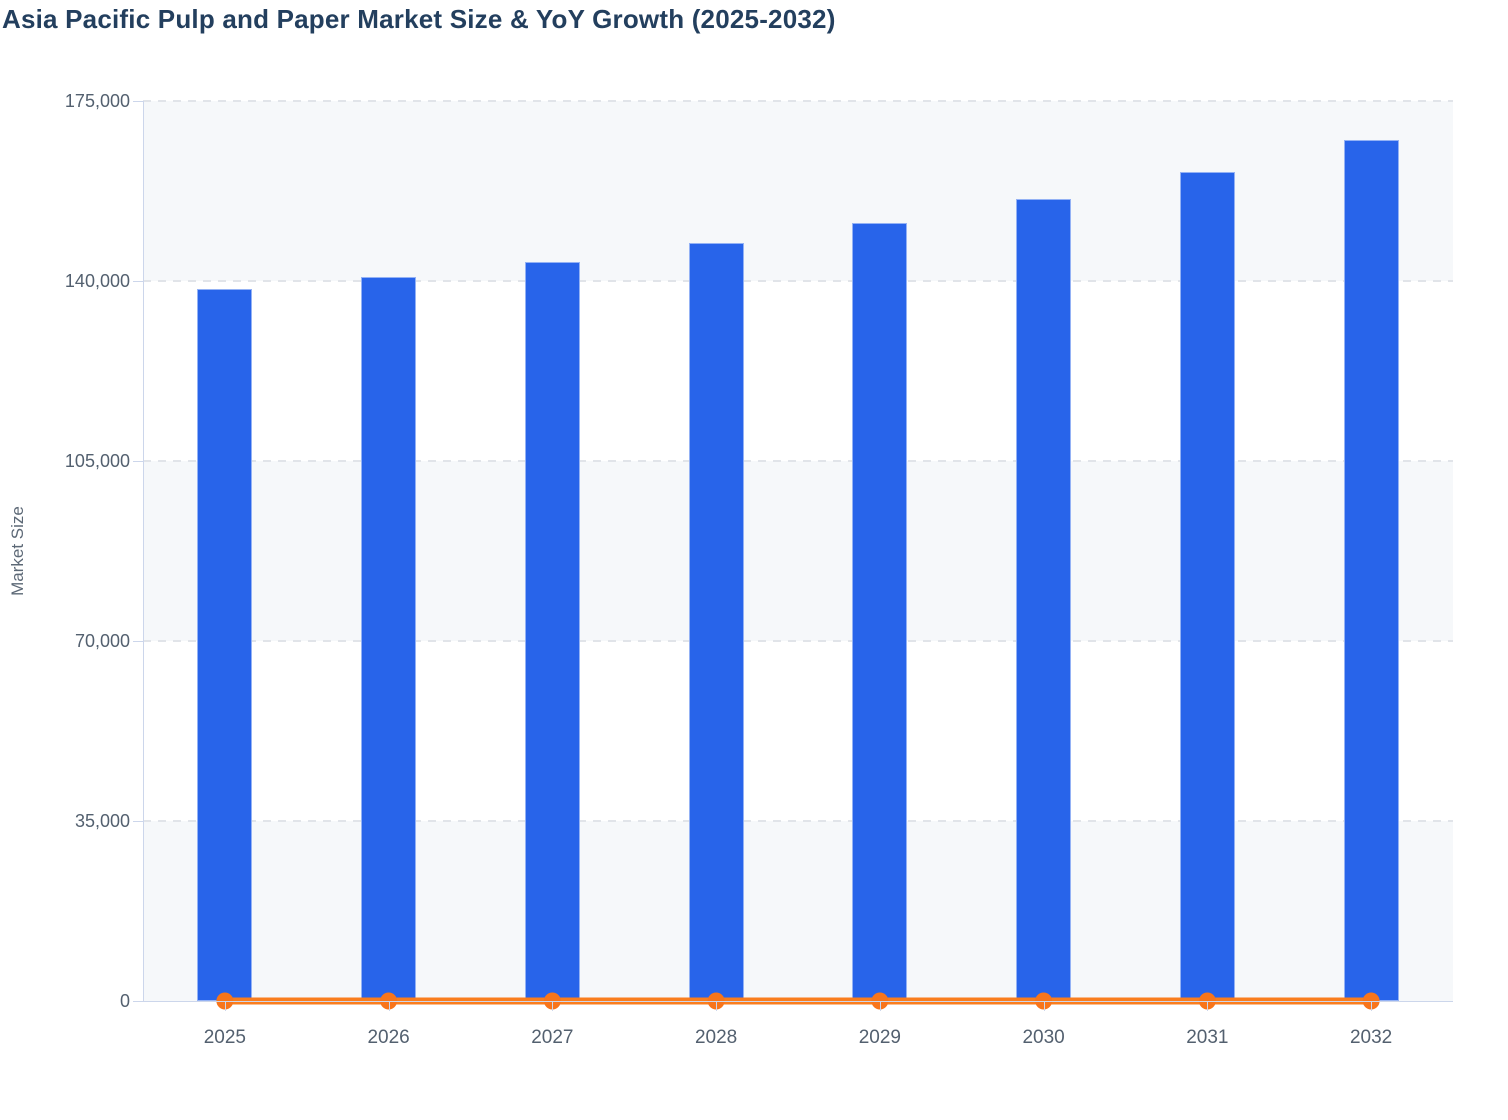 The width and height of the screenshot is (1508, 1120). What do you see at coordinates (553, 1006) in the screenshot?
I see `x-tick-2027` at bounding box center [553, 1006].